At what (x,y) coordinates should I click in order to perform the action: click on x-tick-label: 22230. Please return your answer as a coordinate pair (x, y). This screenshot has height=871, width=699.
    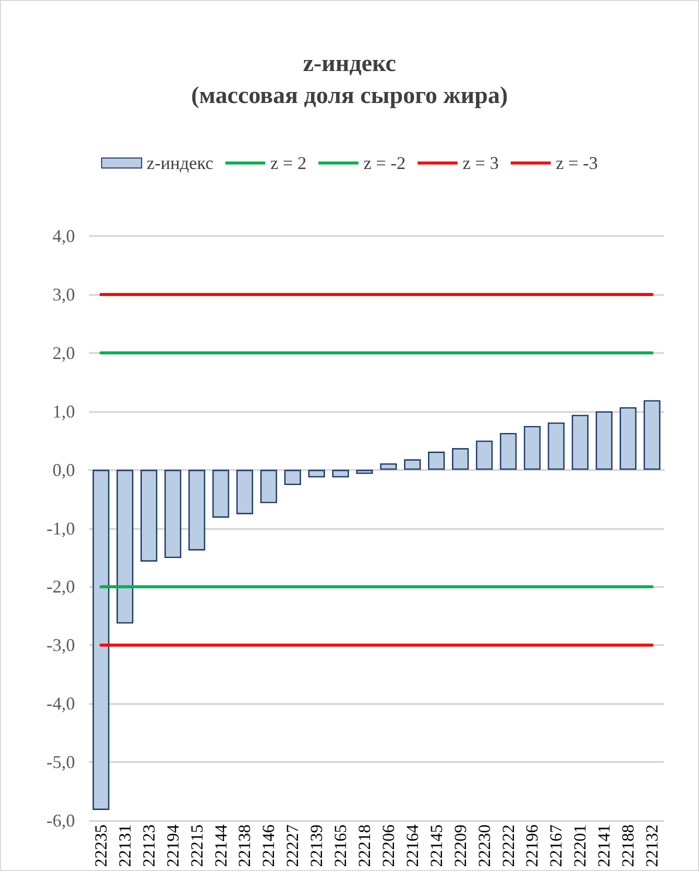
    Looking at the image, I should click on (484, 845).